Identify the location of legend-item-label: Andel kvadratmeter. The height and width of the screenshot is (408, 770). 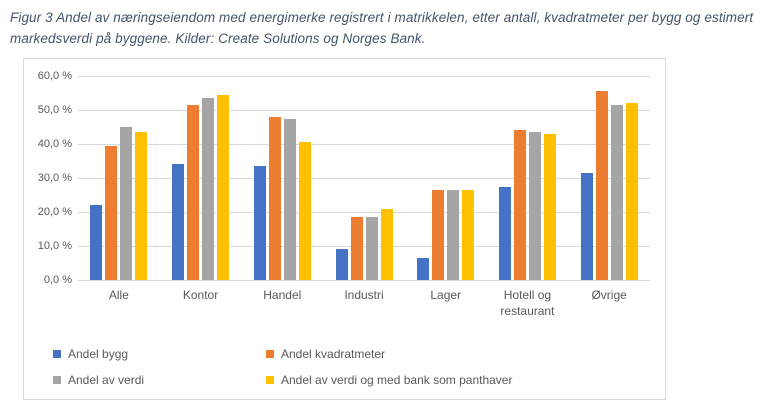
(333, 354).